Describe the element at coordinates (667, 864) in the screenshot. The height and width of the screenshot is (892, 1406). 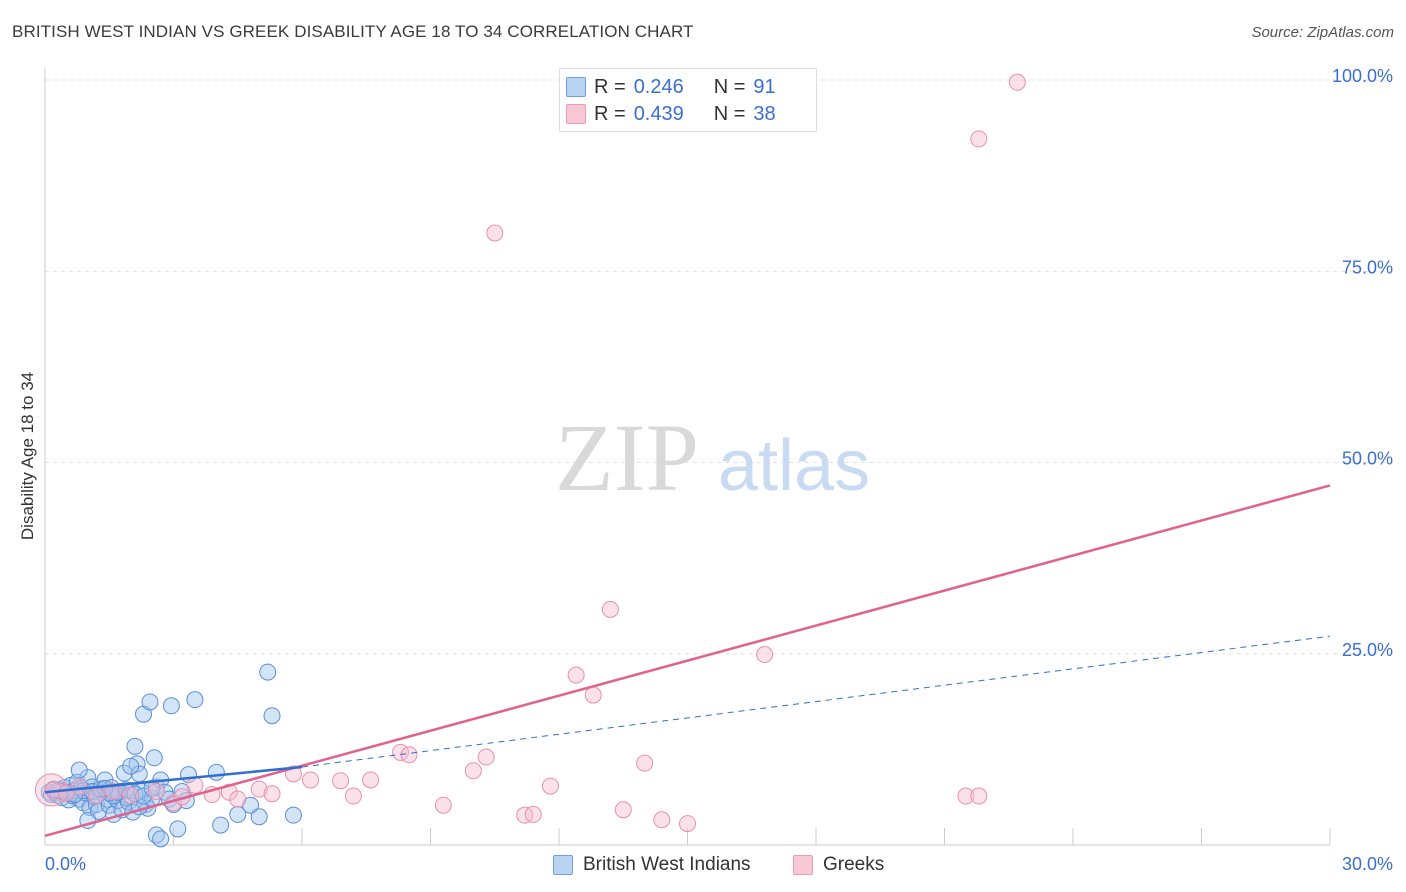
I see `legend-label: British West Indians` at that location.